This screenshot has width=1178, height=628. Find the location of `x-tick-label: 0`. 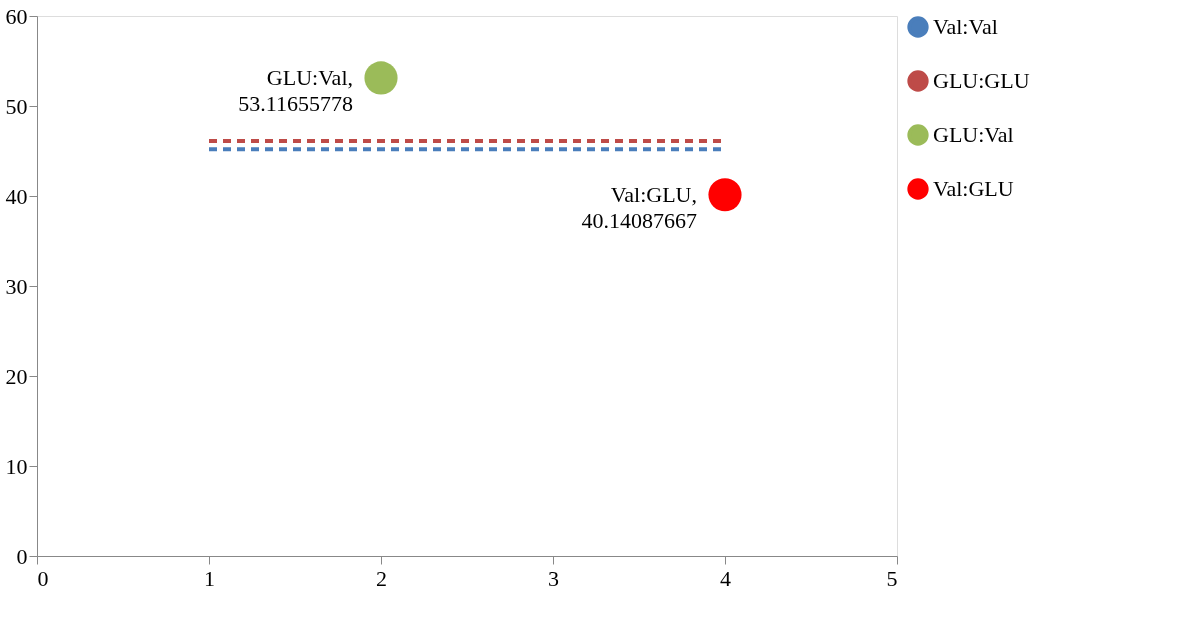

x-tick-label: 0 is located at coordinates (43, 578).